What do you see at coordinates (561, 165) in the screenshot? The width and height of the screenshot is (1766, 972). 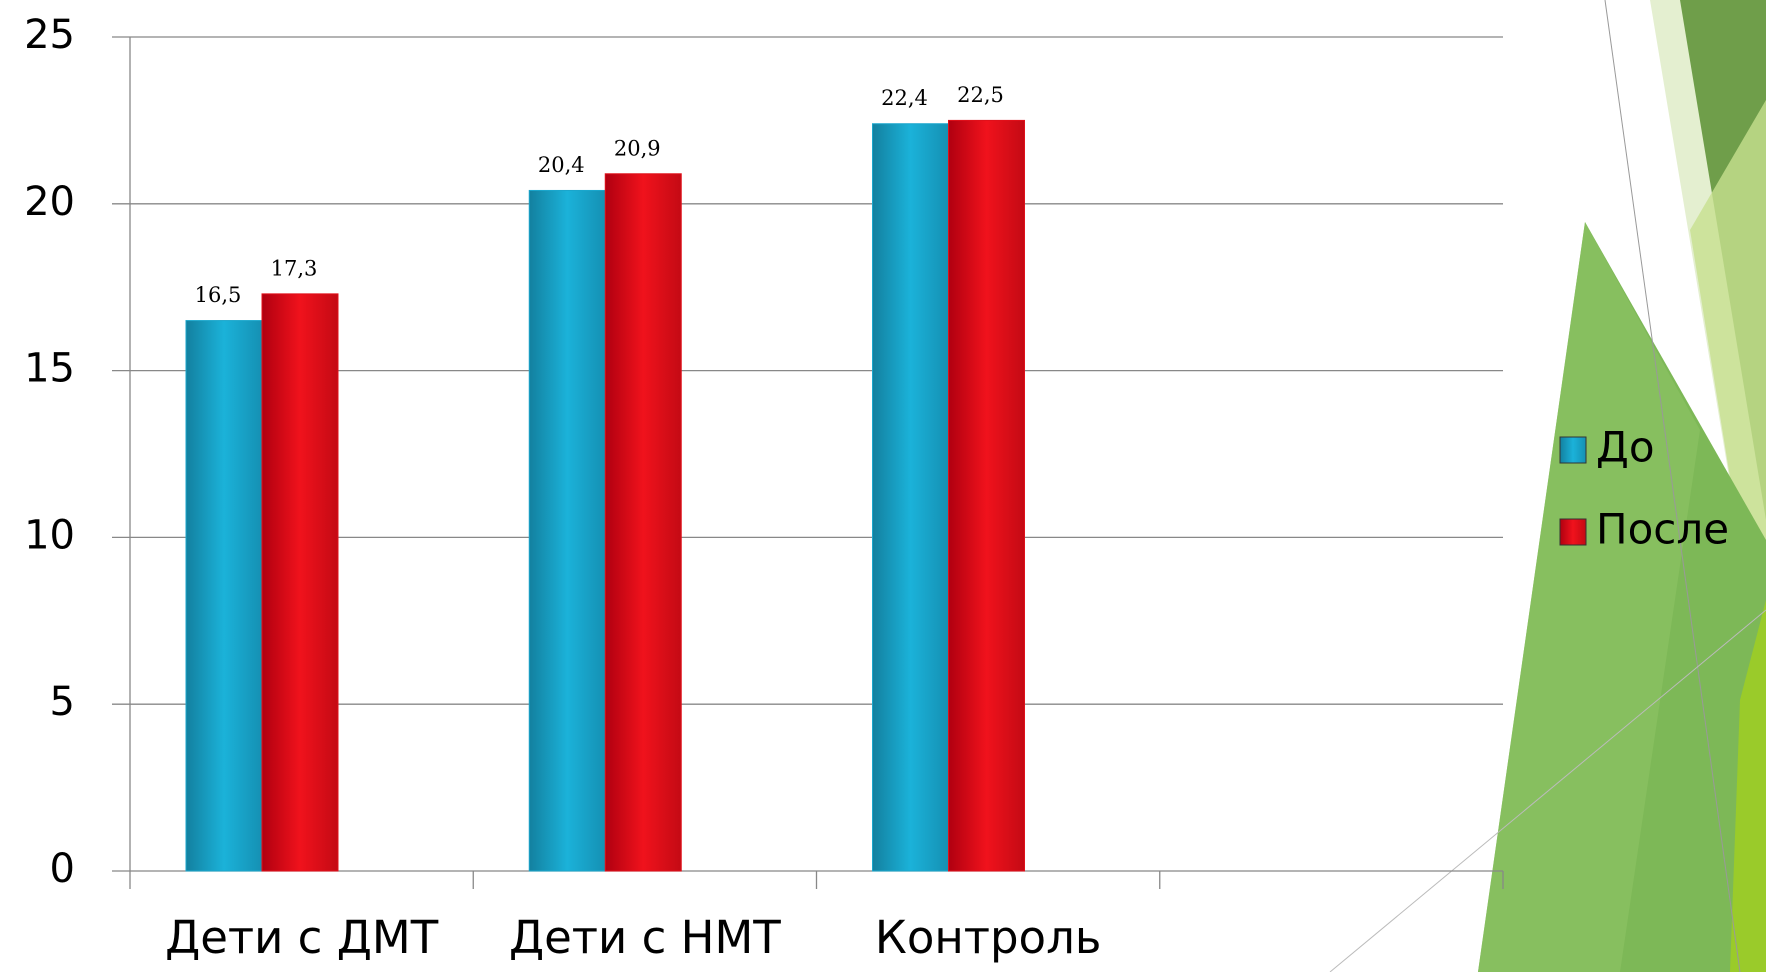 I see `value-label: 20,4` at bounding box center [561, 165].